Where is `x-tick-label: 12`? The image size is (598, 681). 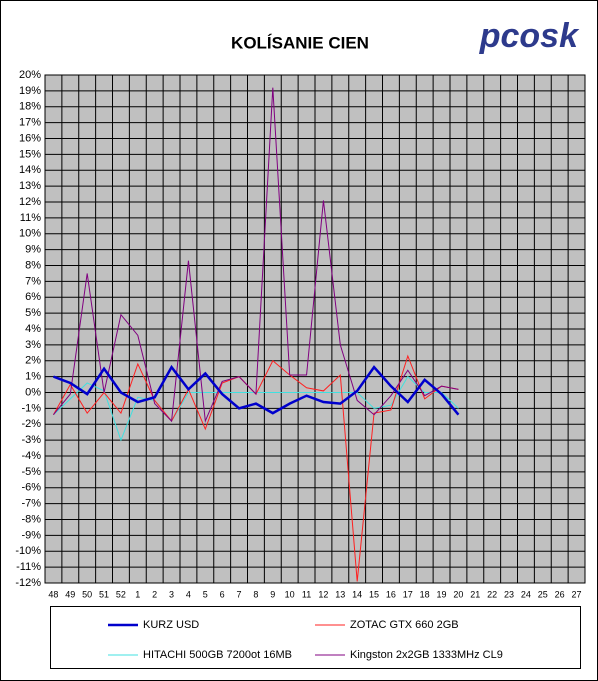
x-tick-label: 12 is located at coordinates (323, 594).